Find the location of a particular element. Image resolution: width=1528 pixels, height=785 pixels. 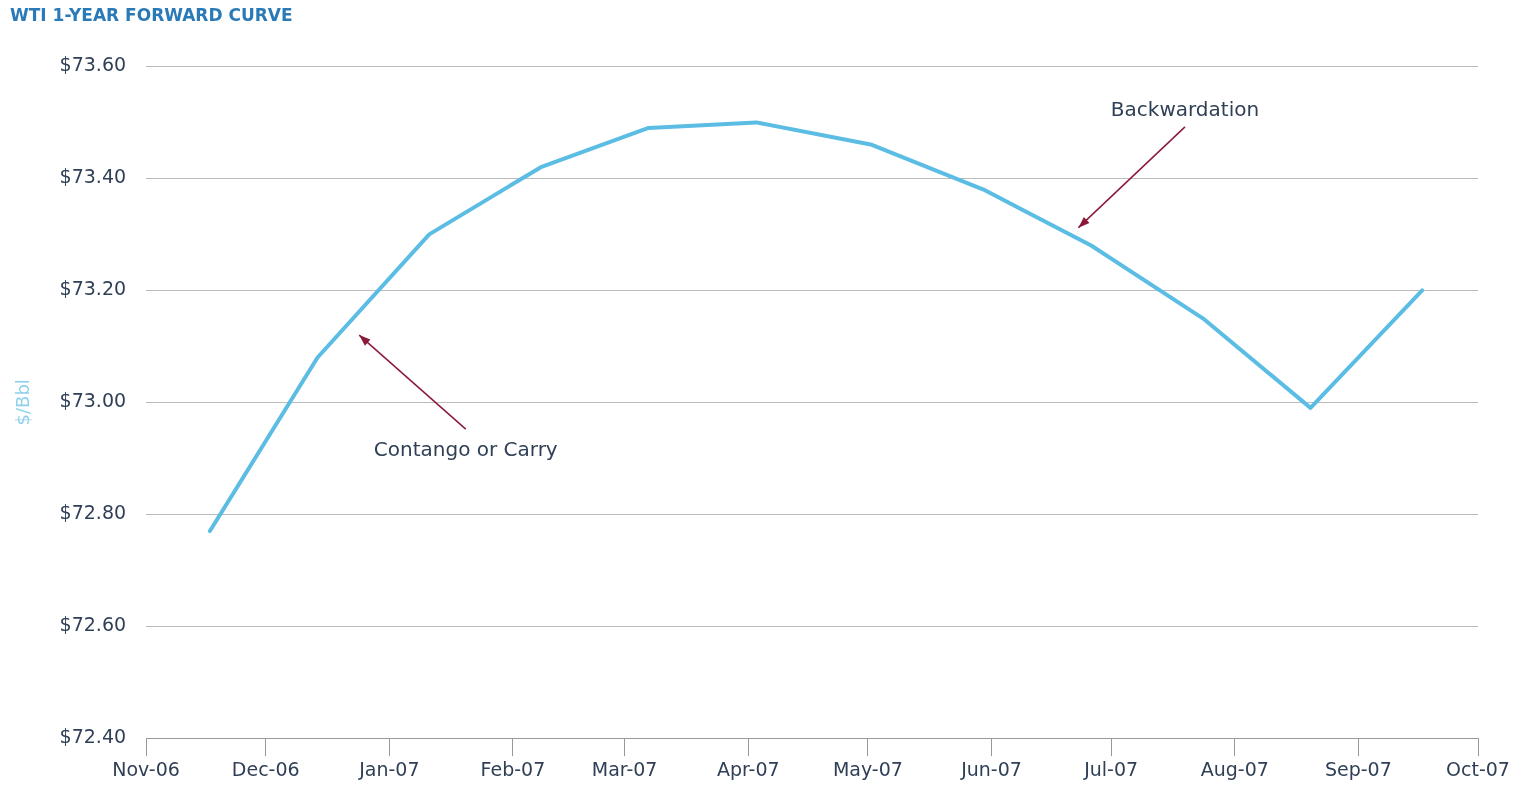

y-tick-label: $72.40 is located at coordinates (93, 736).